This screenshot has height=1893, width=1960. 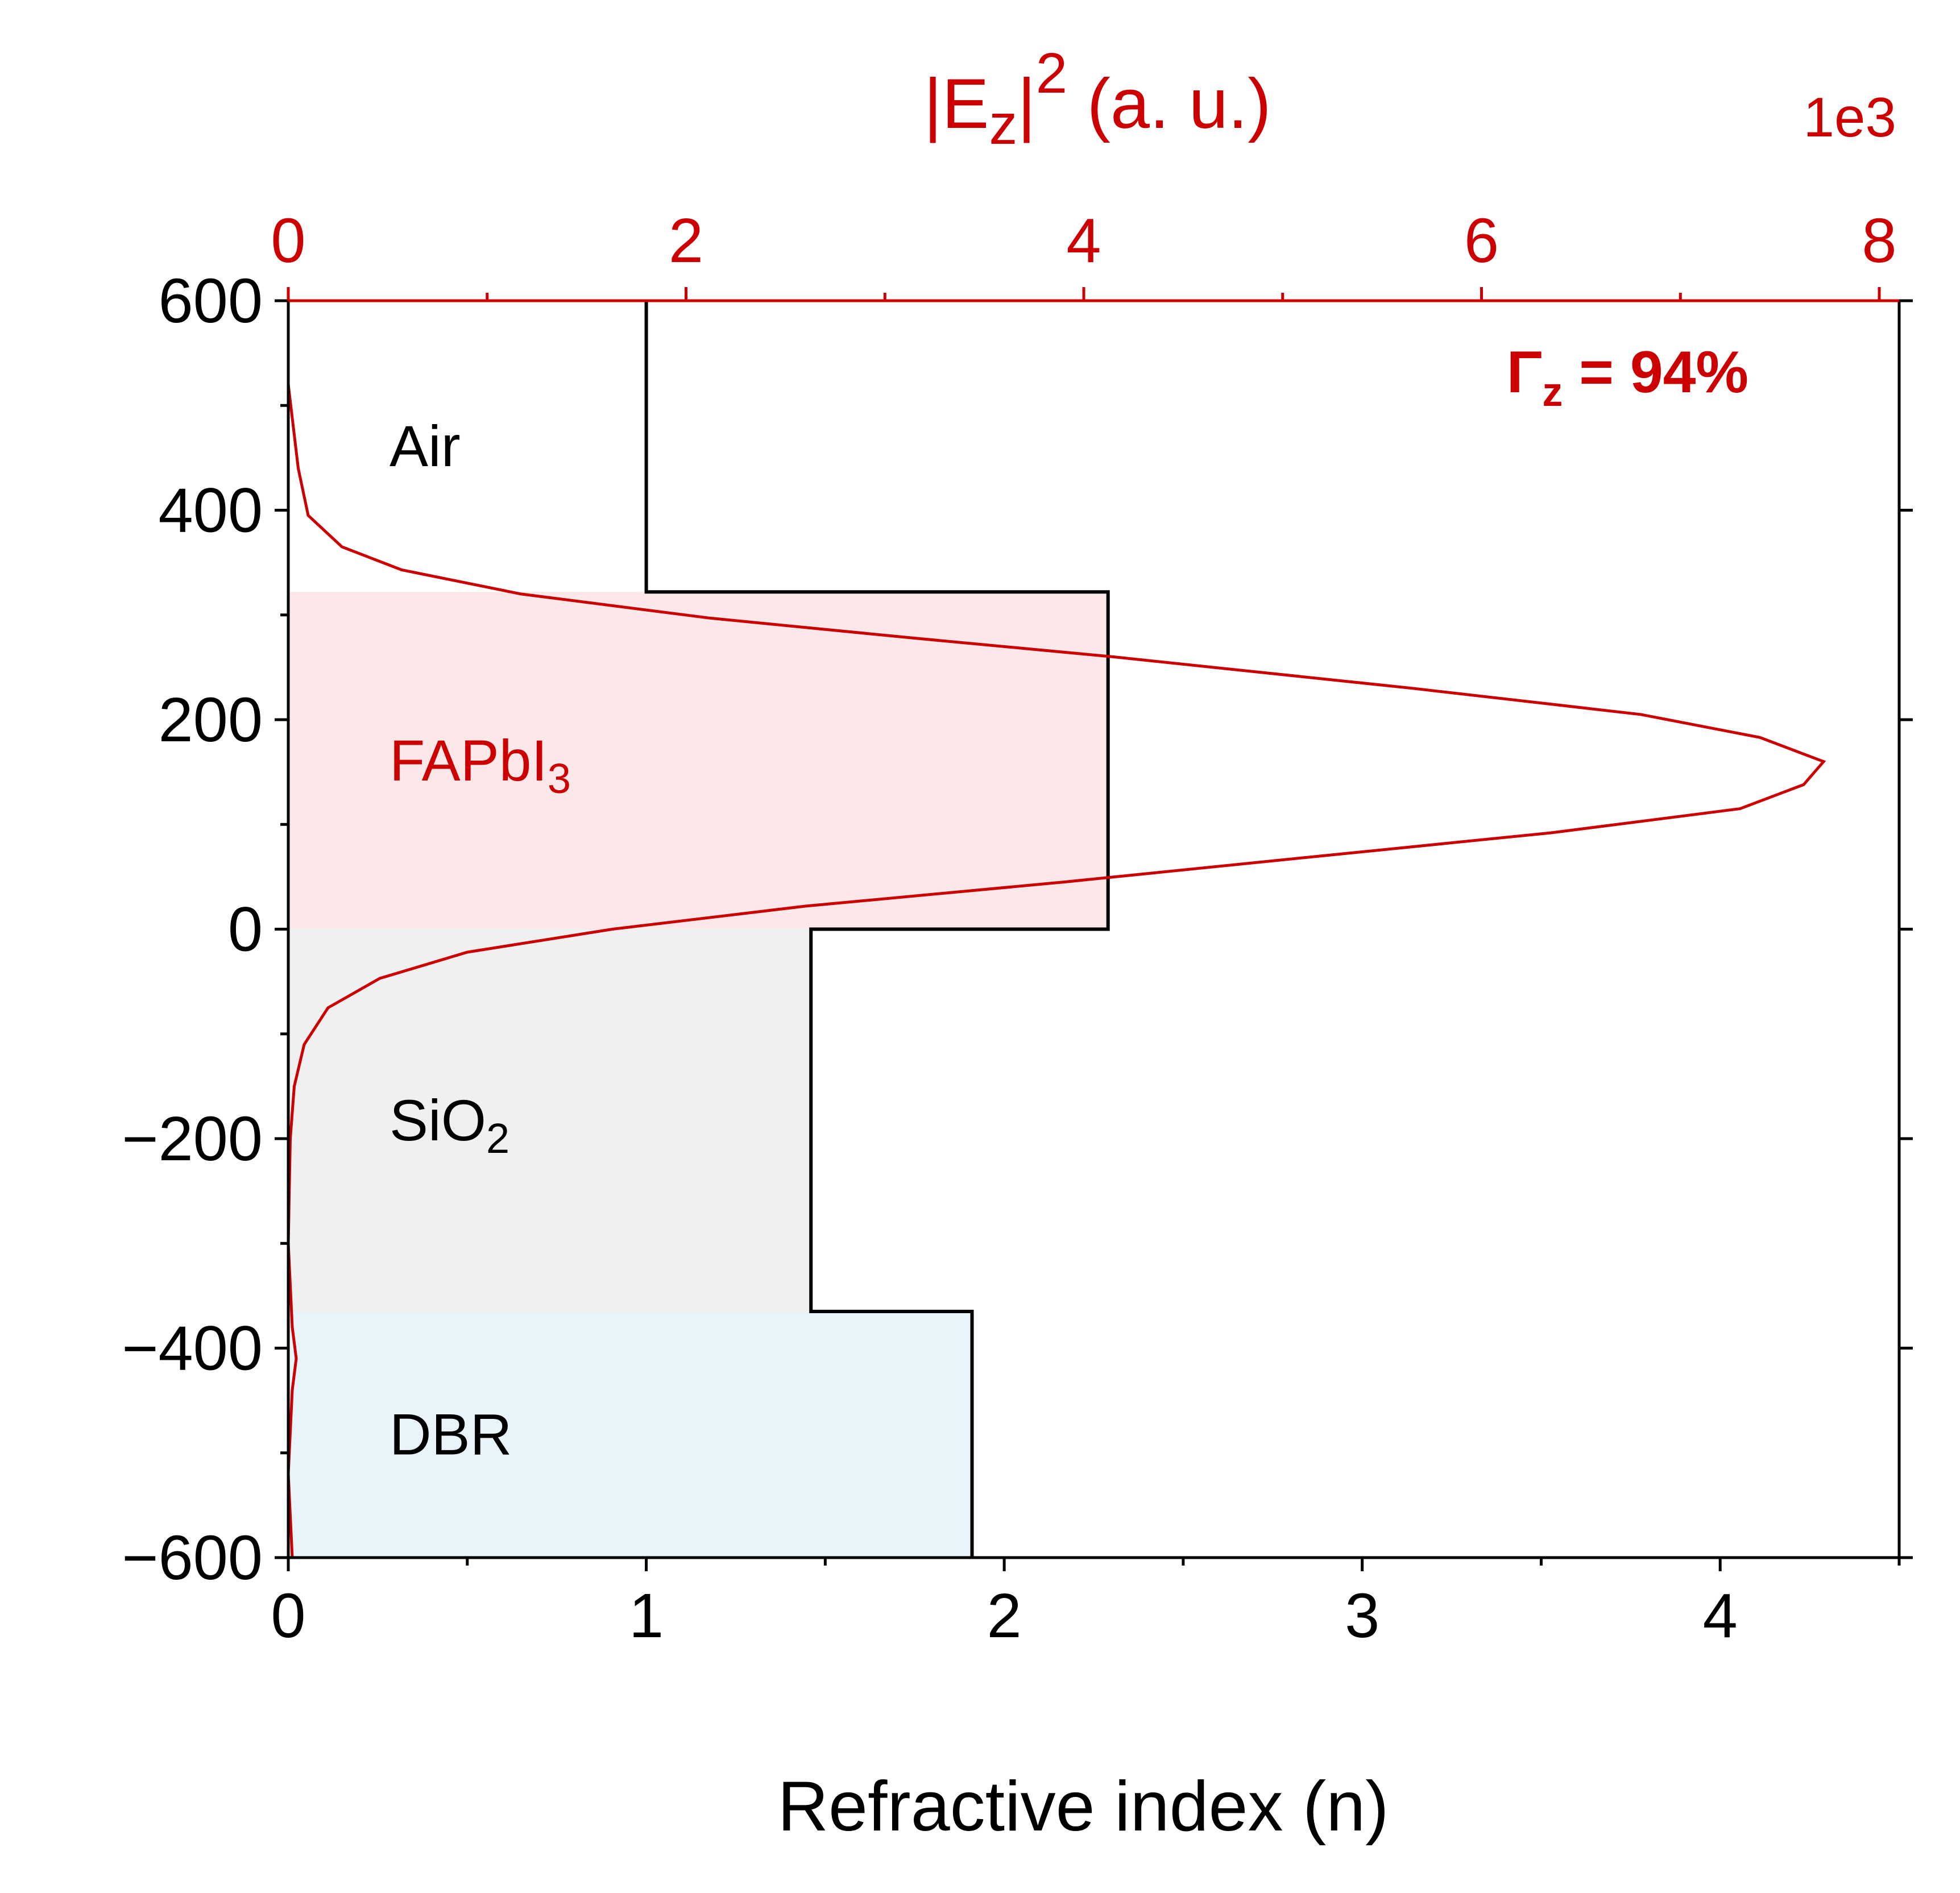 I want to click on x-axis-title: Refractive index (n), so click(x=1083, y=1806).